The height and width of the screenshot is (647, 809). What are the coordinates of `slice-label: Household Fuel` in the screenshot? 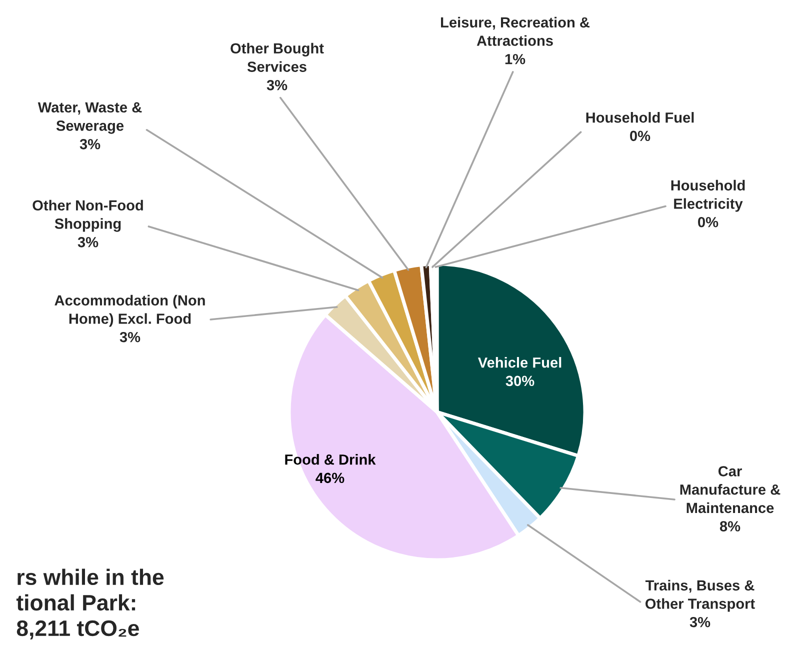 It's located at (640, 117).